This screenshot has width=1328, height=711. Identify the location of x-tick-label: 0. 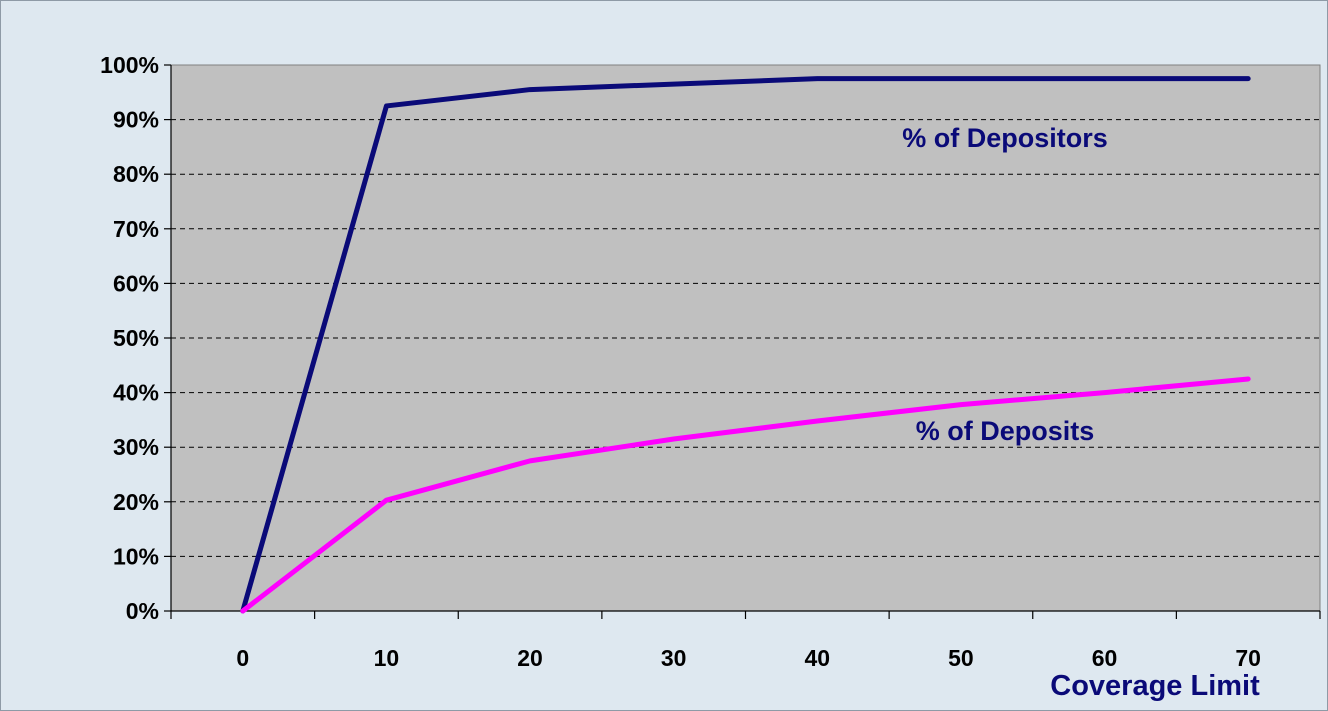
(242, 658).